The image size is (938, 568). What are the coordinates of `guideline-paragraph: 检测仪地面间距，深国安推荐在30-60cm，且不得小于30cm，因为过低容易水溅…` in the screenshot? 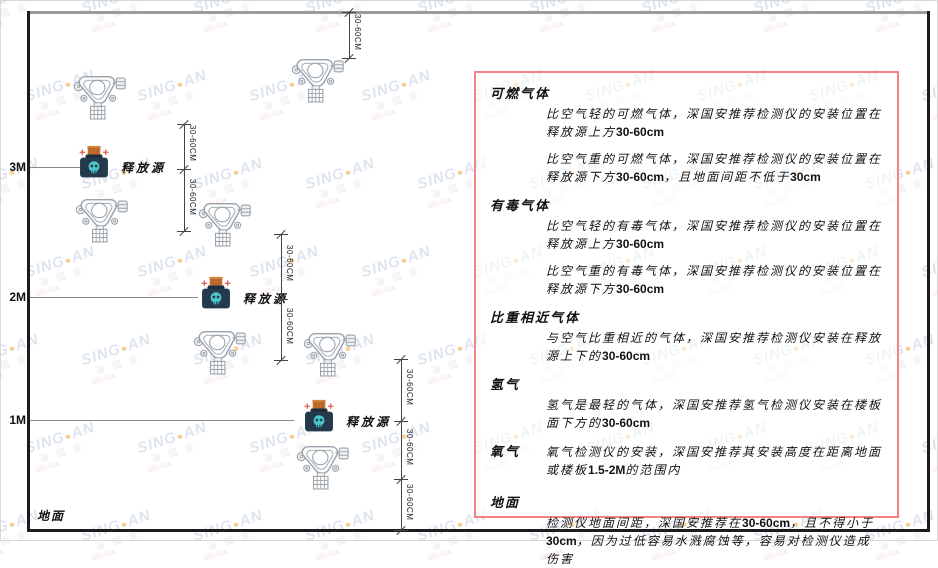 It's located at (710, 541).